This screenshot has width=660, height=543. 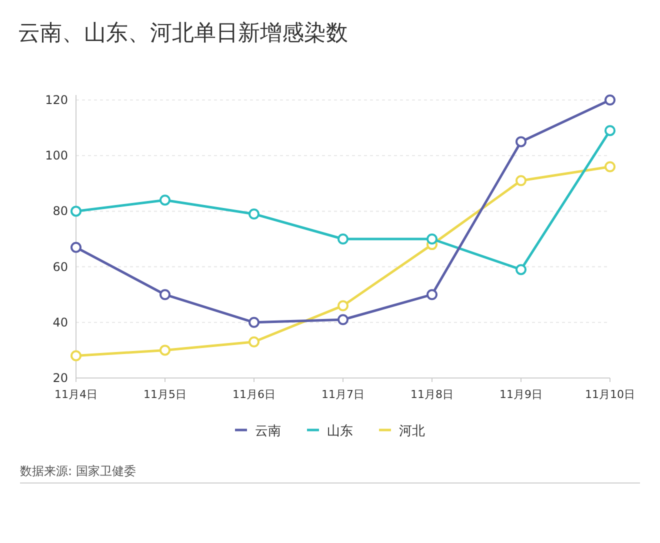 I want to click on x-tick-label: 11月6日, so click(x=254, y=394).